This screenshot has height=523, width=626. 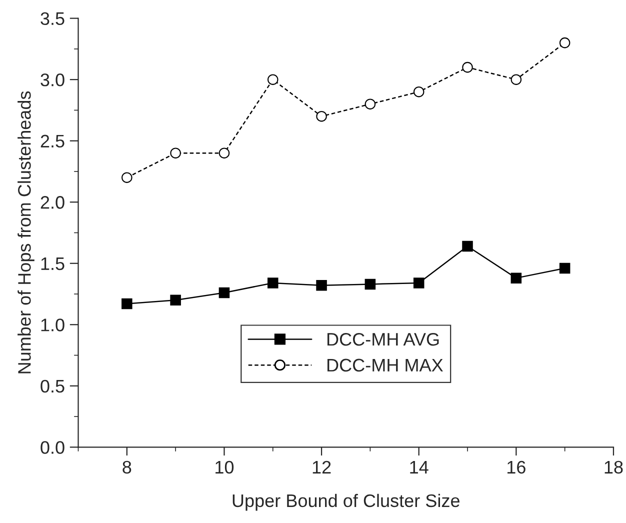 I want to click on y-tick-label: 2.5, so click(x=52, y=141).